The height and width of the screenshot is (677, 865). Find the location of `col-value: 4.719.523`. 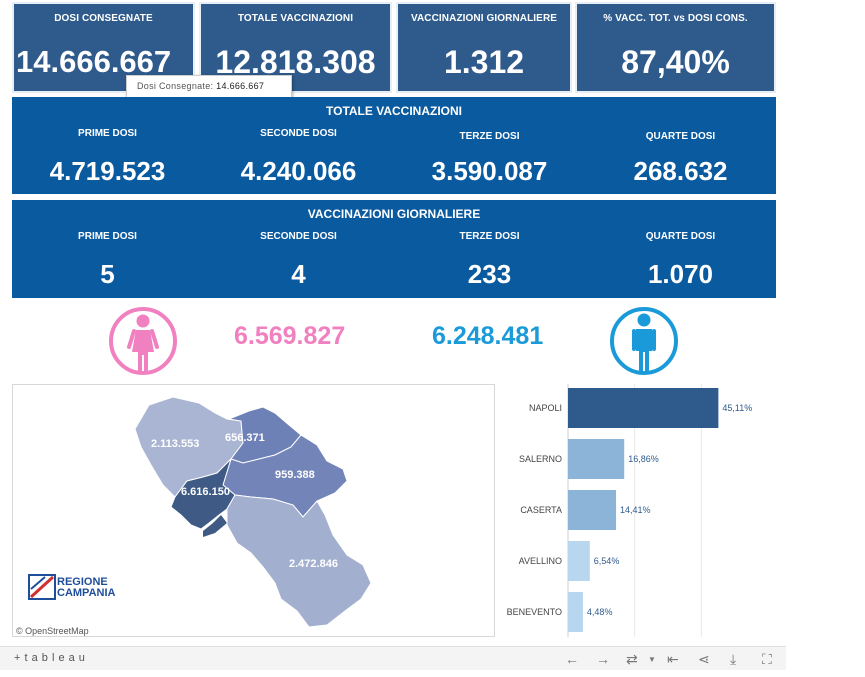

col-value: 4.719.523 is located at coordinates (107, 171).